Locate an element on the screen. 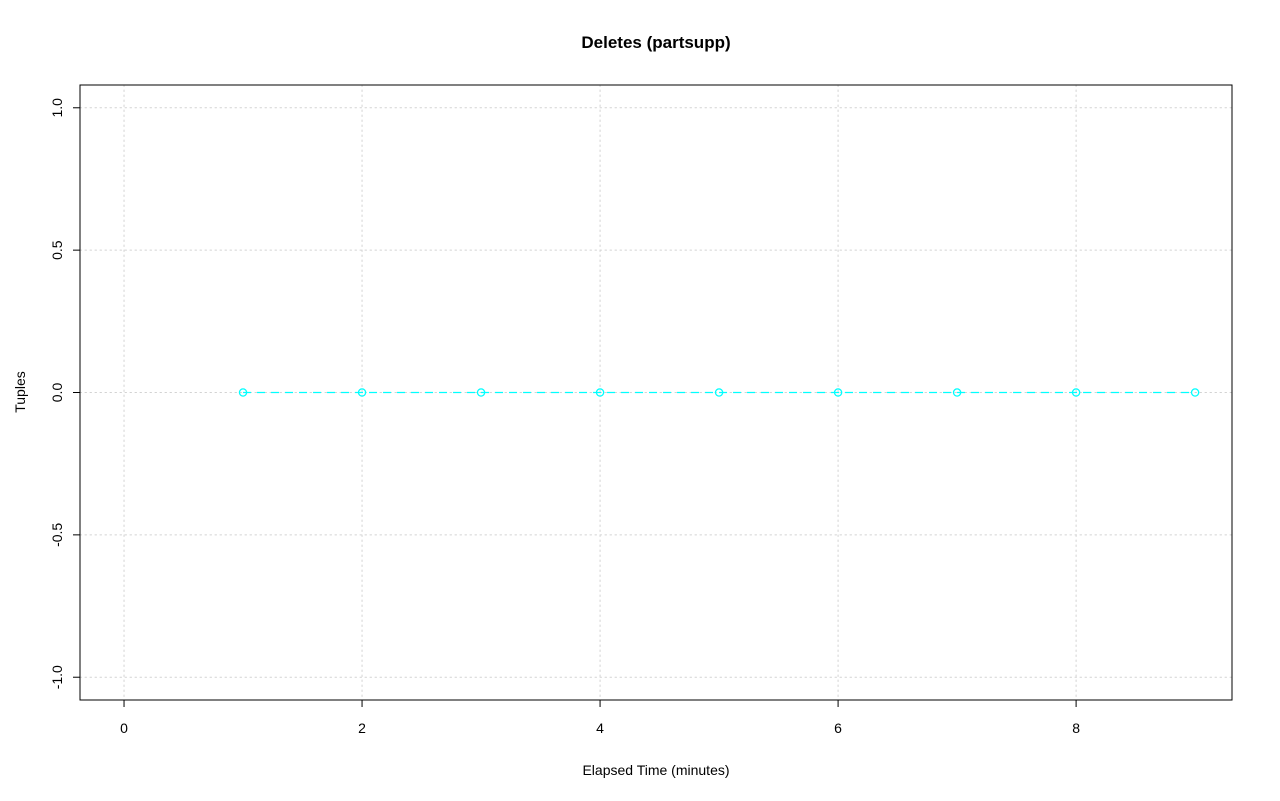  x-tick-label: 6 is located at coordinates (838, 728).